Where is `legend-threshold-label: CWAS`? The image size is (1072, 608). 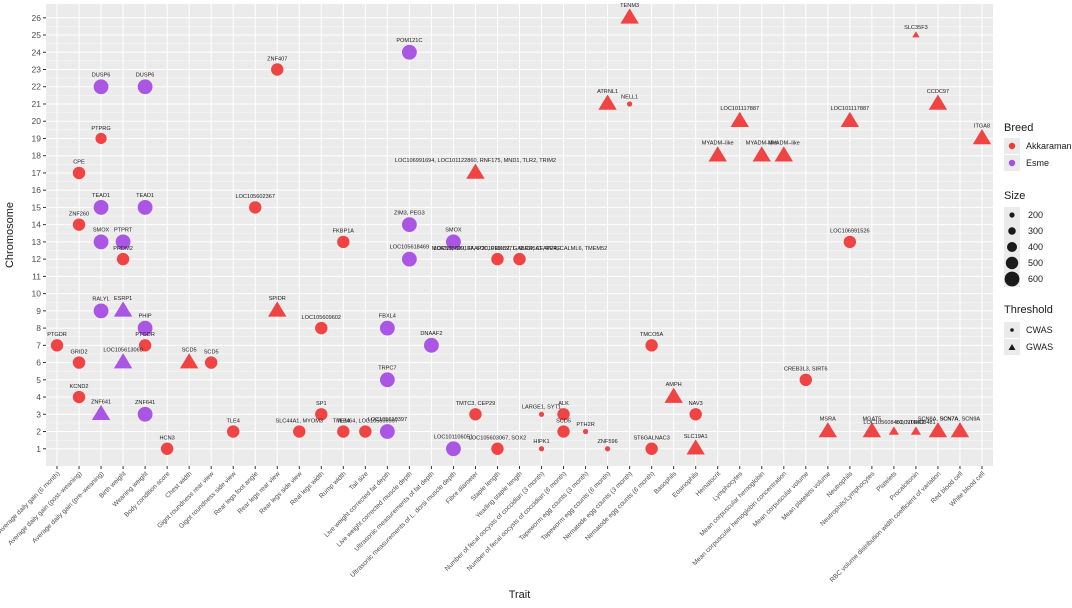
legend-threshold-label: CWAS is located at coordinates (1039, 330).